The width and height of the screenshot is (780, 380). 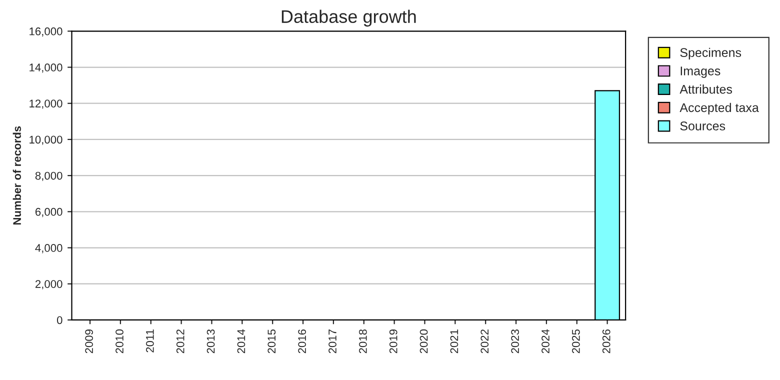 What do you see at coordinates (120, 341) in the screenshot?
I see `x-tick-label: 2010` at bounding box center [120, 341].